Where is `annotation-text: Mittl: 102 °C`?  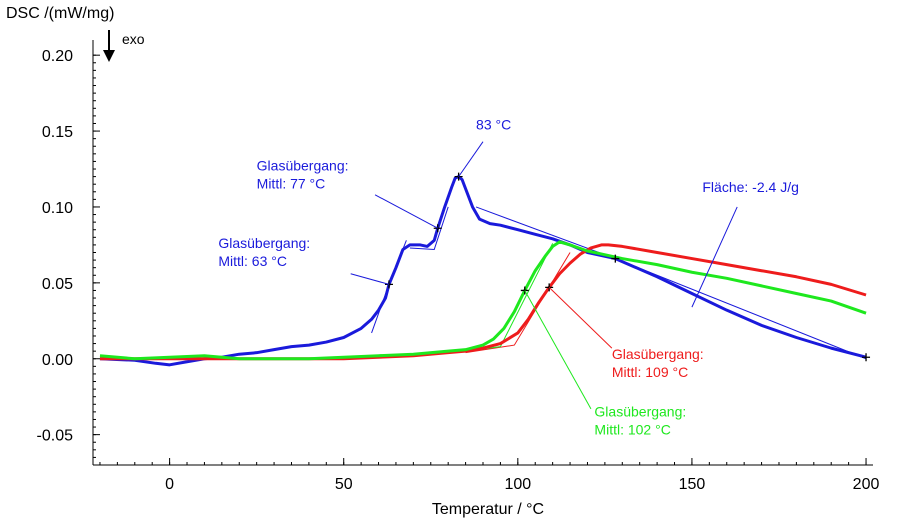
annotation-text: Mittl: 102 °C is located at coordinates (632, 429).